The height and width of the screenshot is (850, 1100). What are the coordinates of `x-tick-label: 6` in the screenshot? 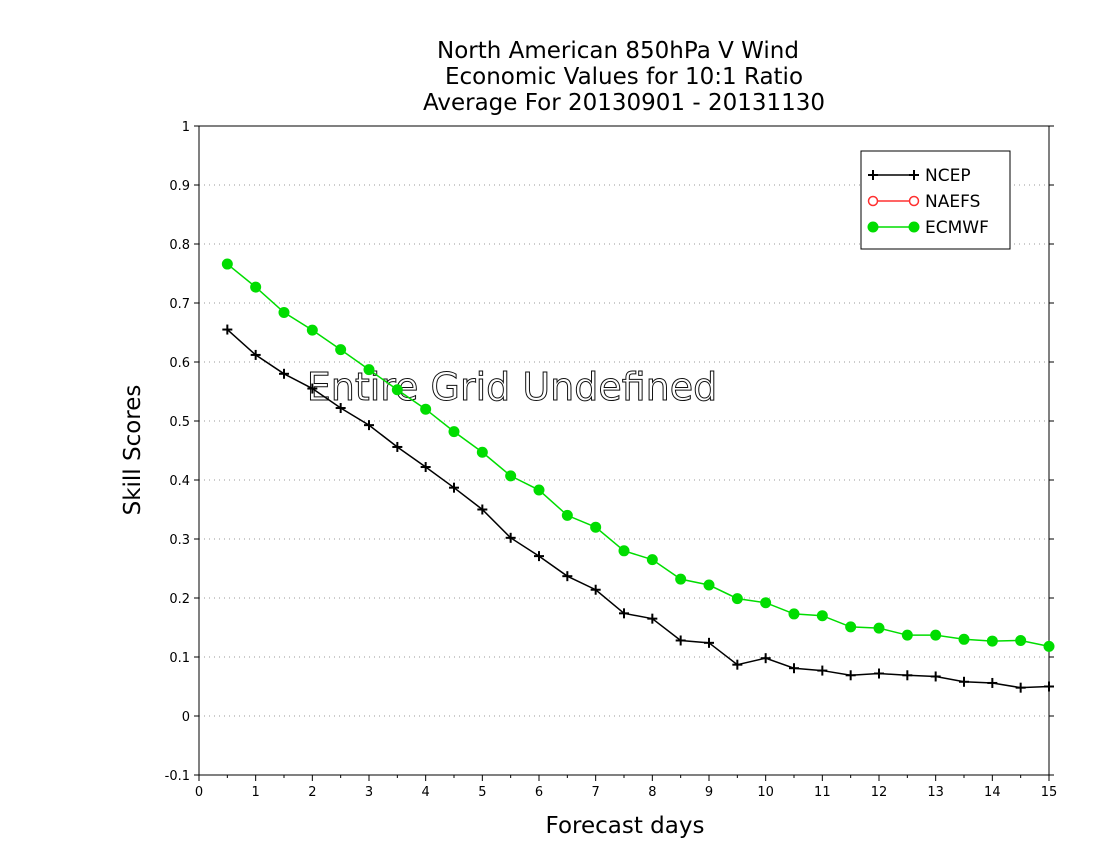 It's located at (539, 792).